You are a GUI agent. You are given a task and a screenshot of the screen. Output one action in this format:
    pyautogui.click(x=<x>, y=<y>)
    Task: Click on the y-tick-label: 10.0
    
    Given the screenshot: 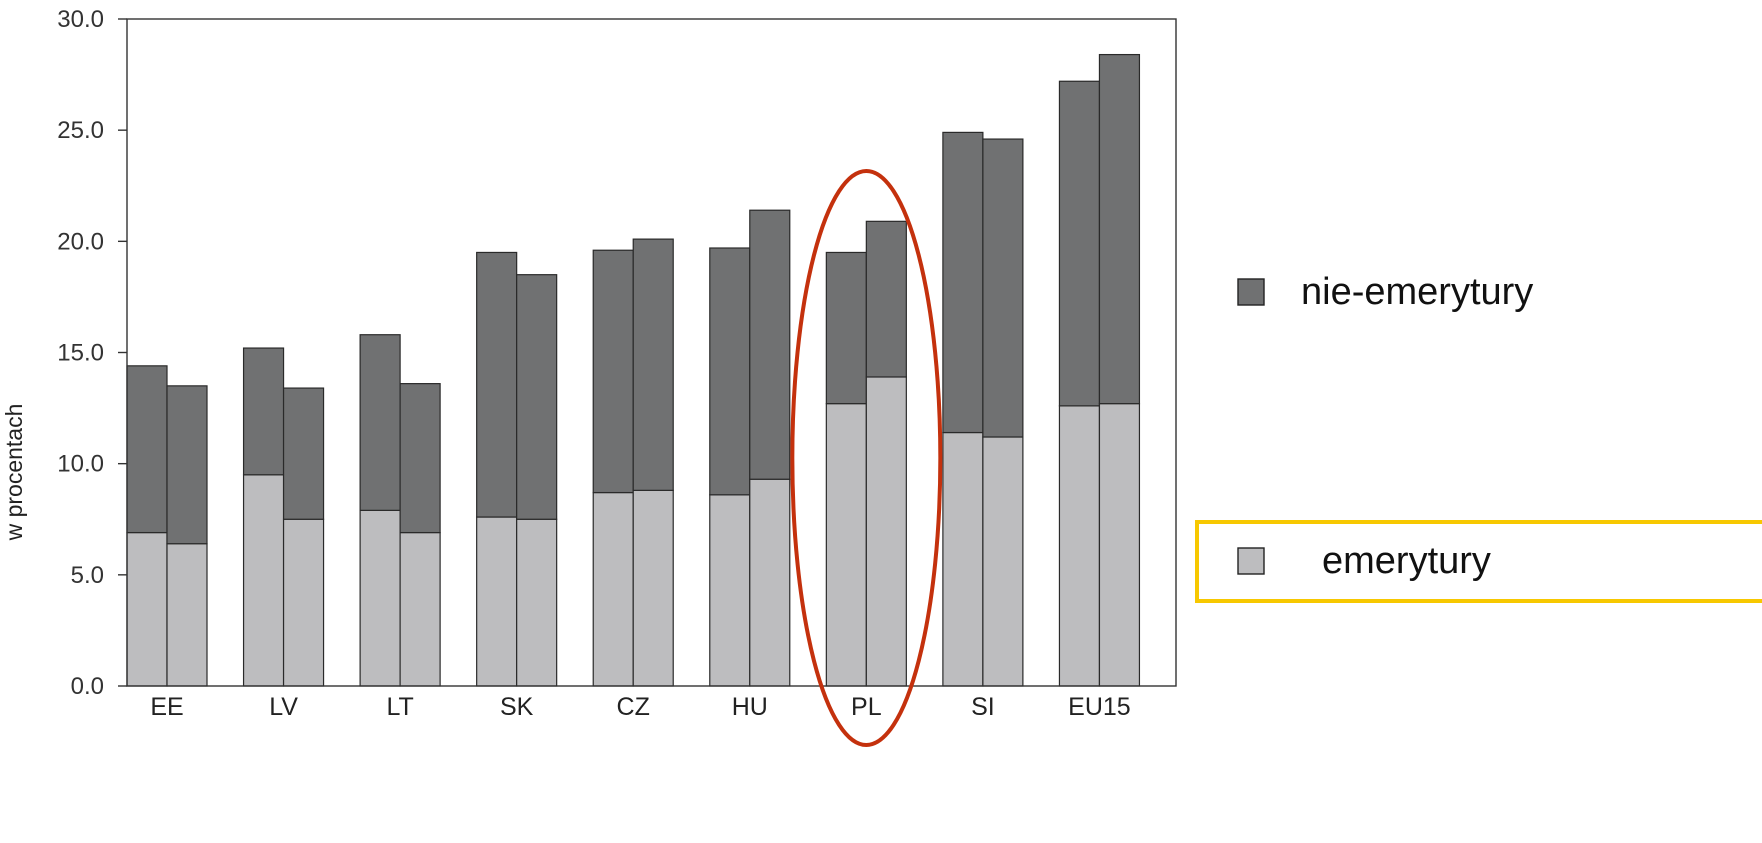 What is the action you would take?
    pyautogui.click(x=80, y=464)
    